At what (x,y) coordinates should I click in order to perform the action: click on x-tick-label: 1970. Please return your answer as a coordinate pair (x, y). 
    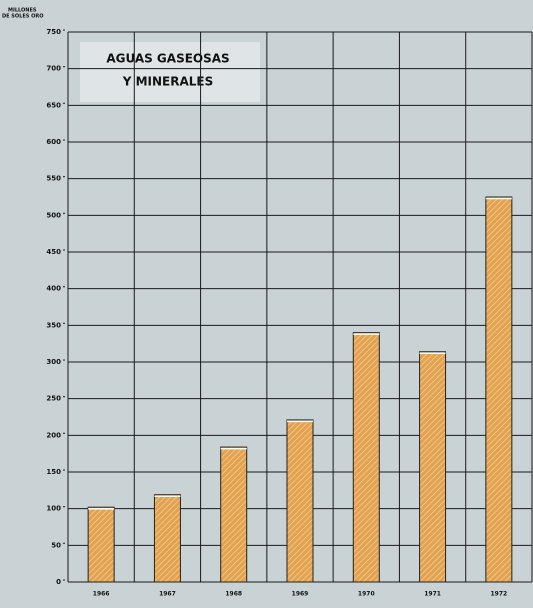
    Looking at the image, I should click on (366, 594).